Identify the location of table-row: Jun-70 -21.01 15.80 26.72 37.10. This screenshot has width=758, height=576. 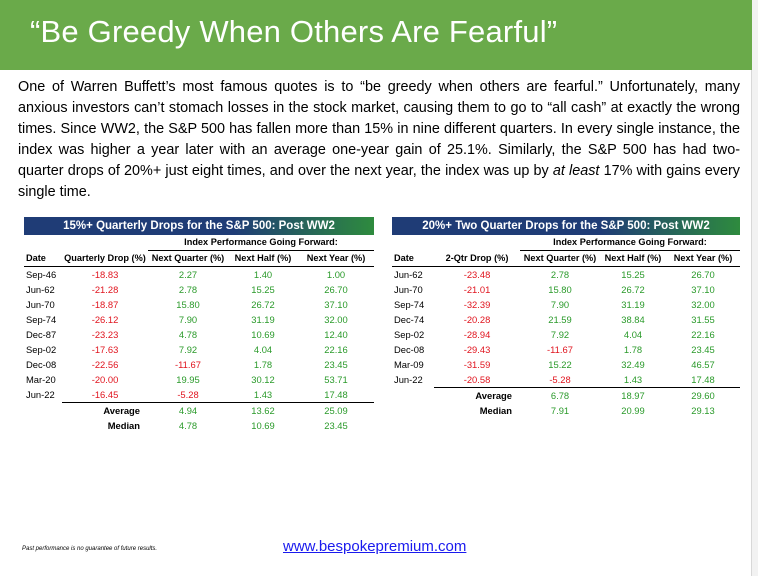
(566, 289).